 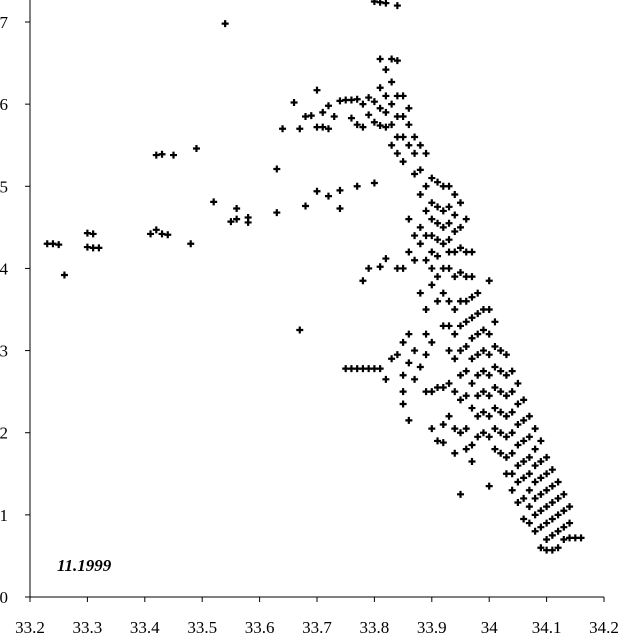 What do you see at coordinates (432, 627) in the screenshot?
I see `x-tick-label: 33.9` at bounding box center [432, 627].